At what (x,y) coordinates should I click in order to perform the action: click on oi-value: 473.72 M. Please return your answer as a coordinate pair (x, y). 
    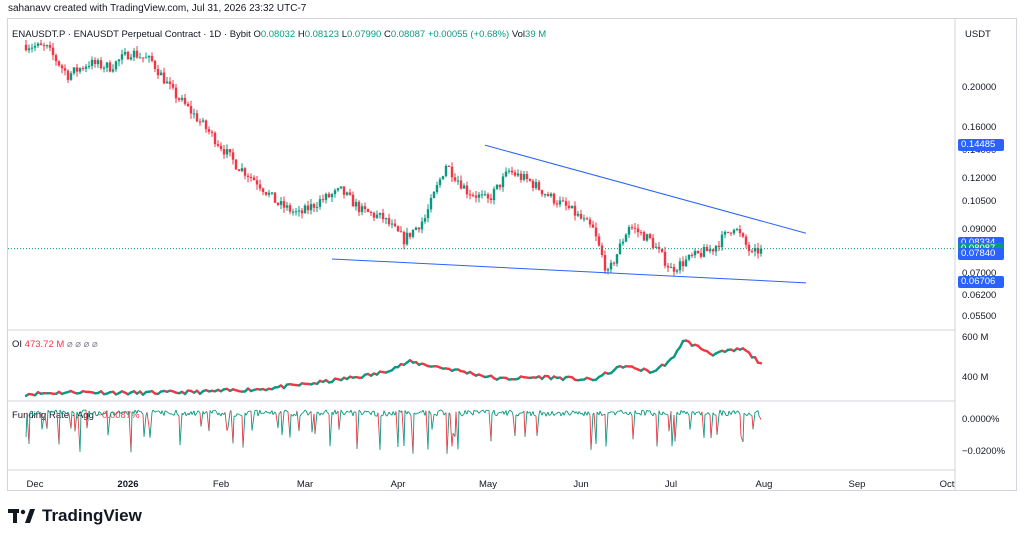
    Looking at the image, I should click on (44, 344).